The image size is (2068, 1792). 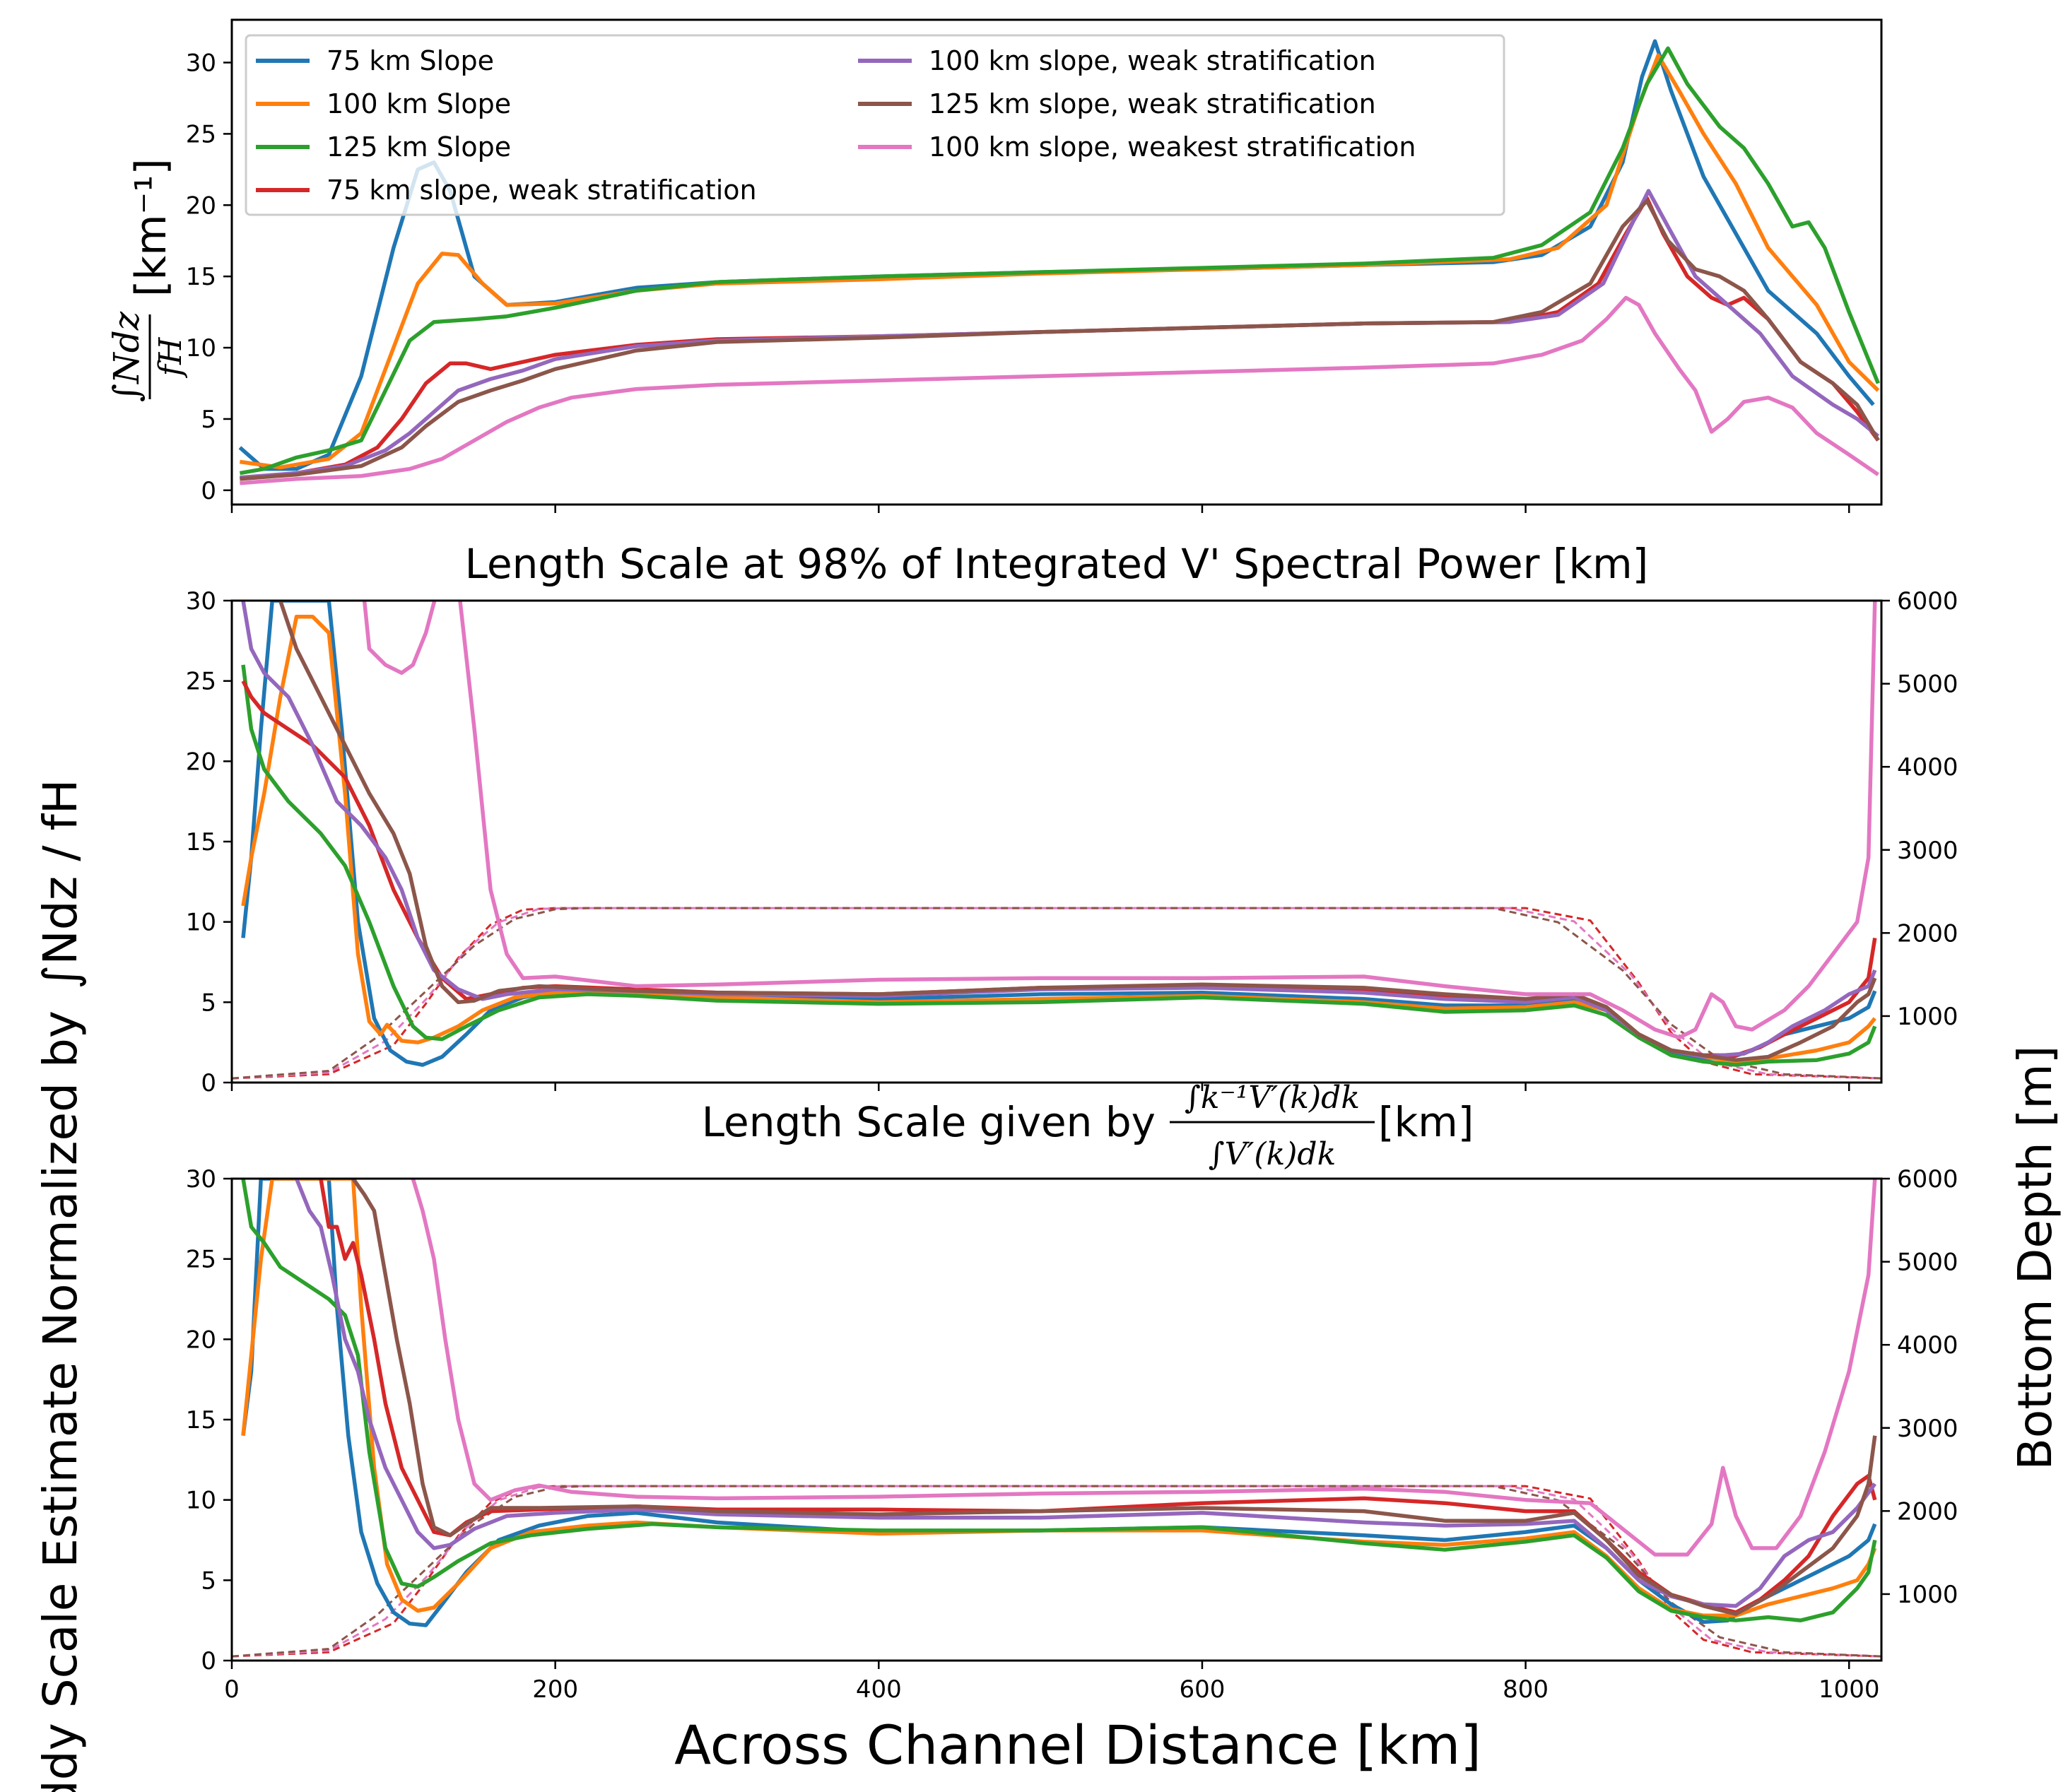 What do you see at coordinates (232, 1690) in the screenshot?
I see `x-tick-label: 0` at bounding box center [232, 1690].